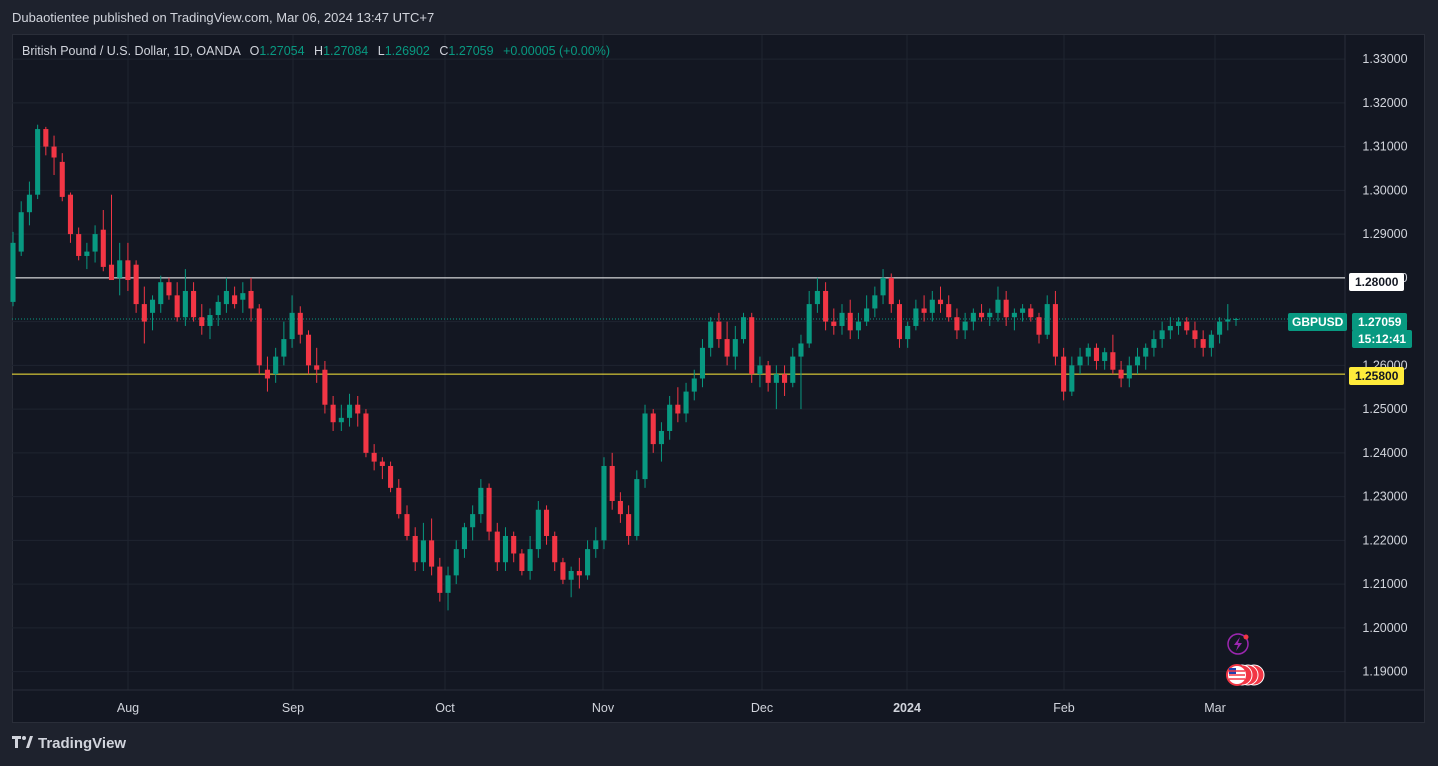 This screenshot has height=766, width=1438. Describe the element at coordinates (1384, 672) in the screenshot. I see `y-tick-label: 1.19000` at that location.